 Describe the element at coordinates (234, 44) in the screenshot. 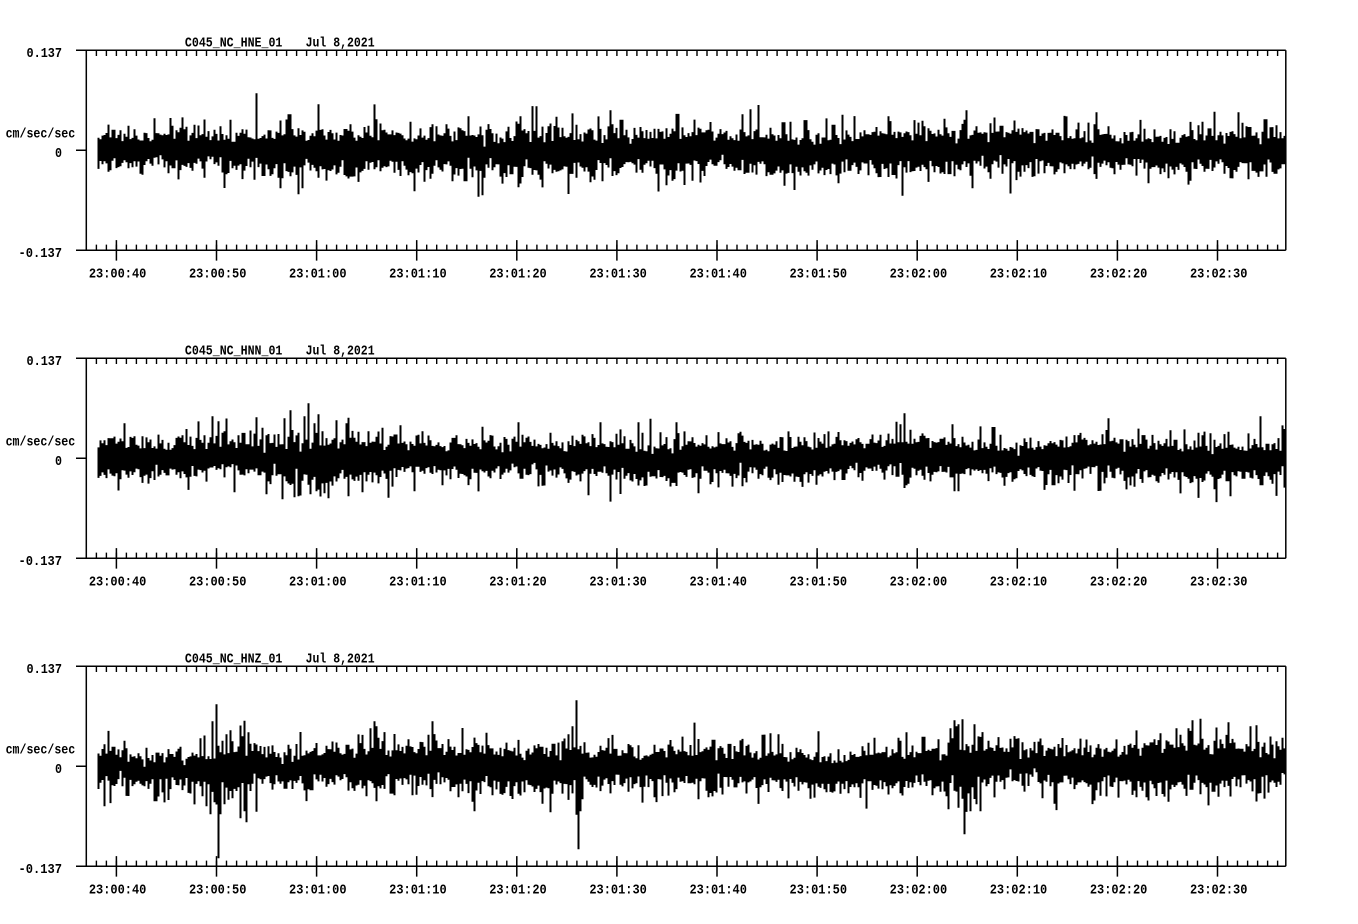

I see `svg-text: C045_NC_HNE_01` at that location.